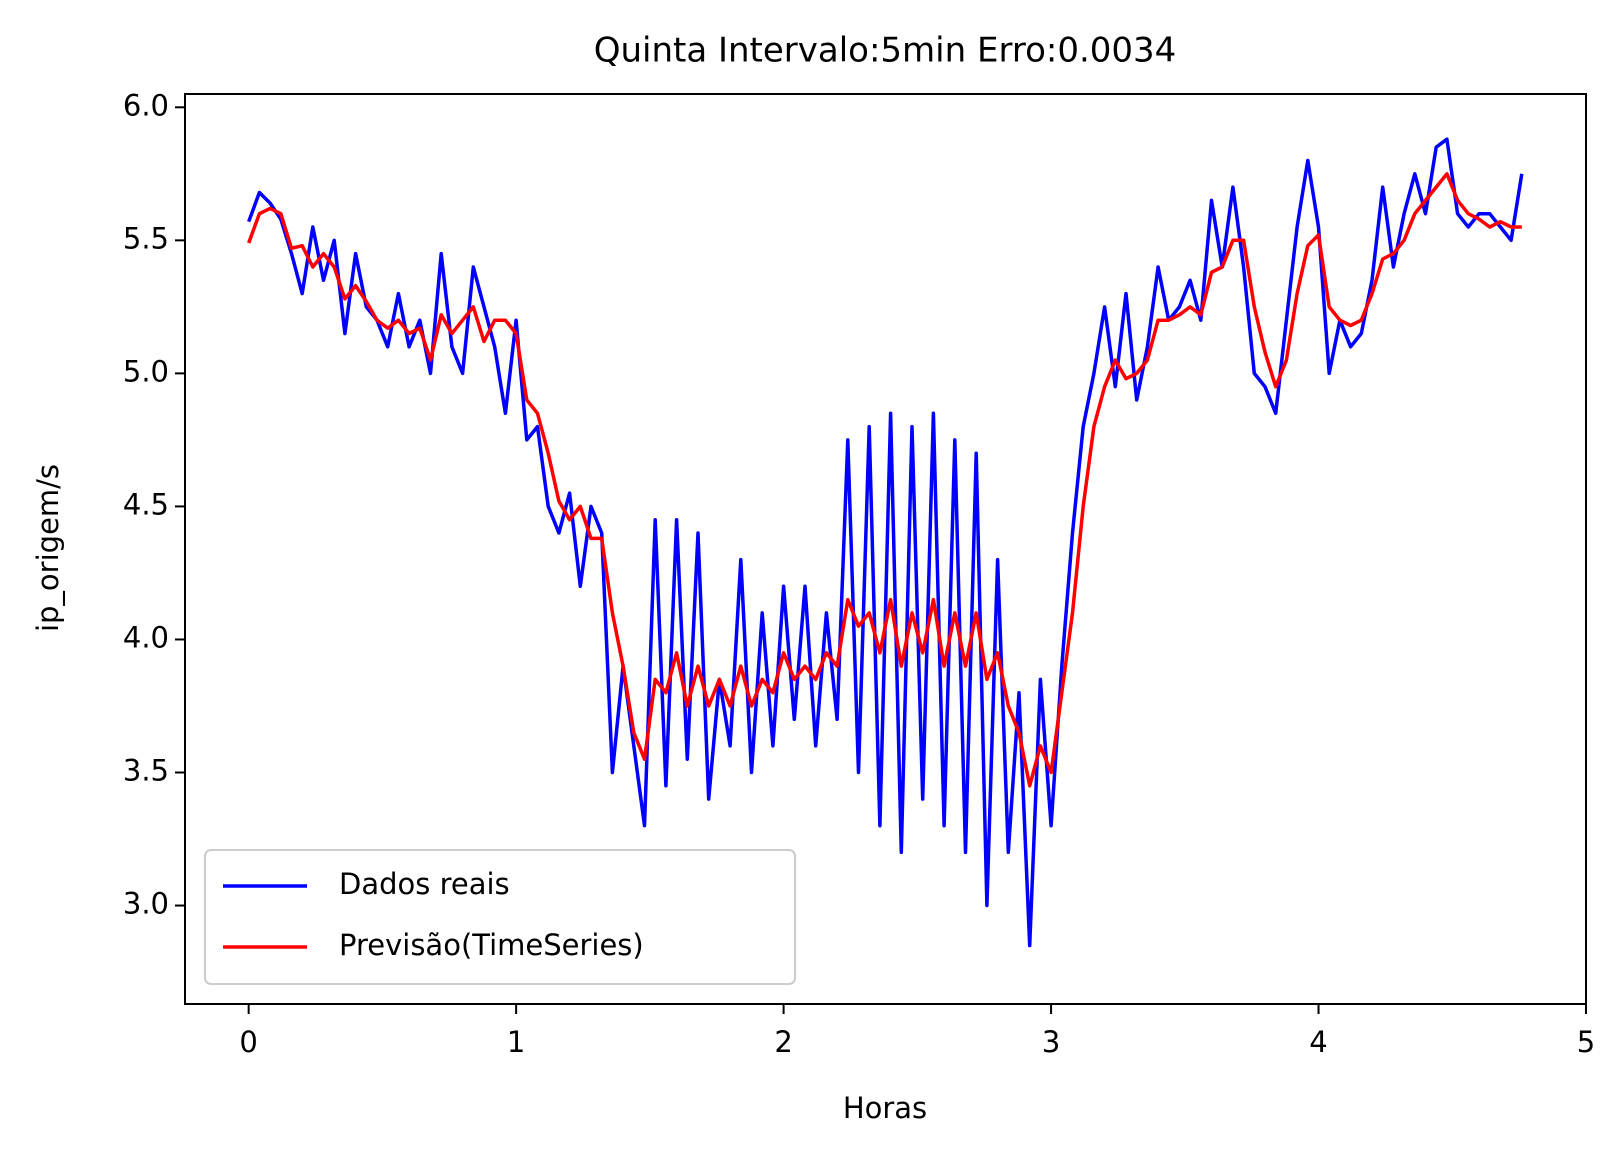 This screenshot has width=1620, height=1154. I want to click on x-tick-label: 1, so click(516, 1042).